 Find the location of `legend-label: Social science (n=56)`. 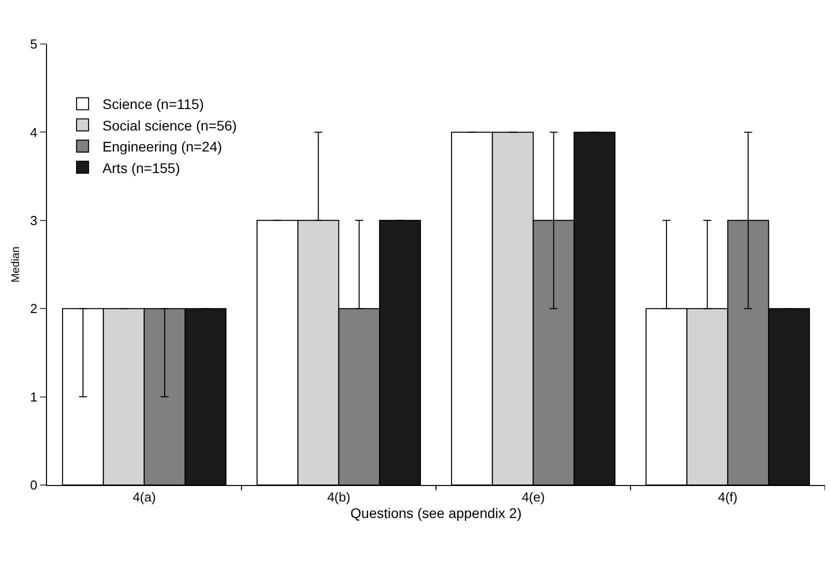

legend-label: Social science (n=56) is located at coordinates (169, 125).